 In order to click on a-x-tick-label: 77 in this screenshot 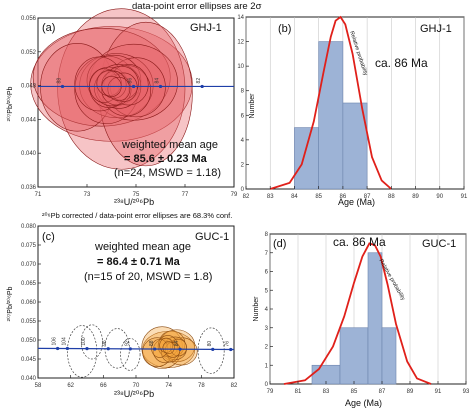, I will do `click(185, 195)`.